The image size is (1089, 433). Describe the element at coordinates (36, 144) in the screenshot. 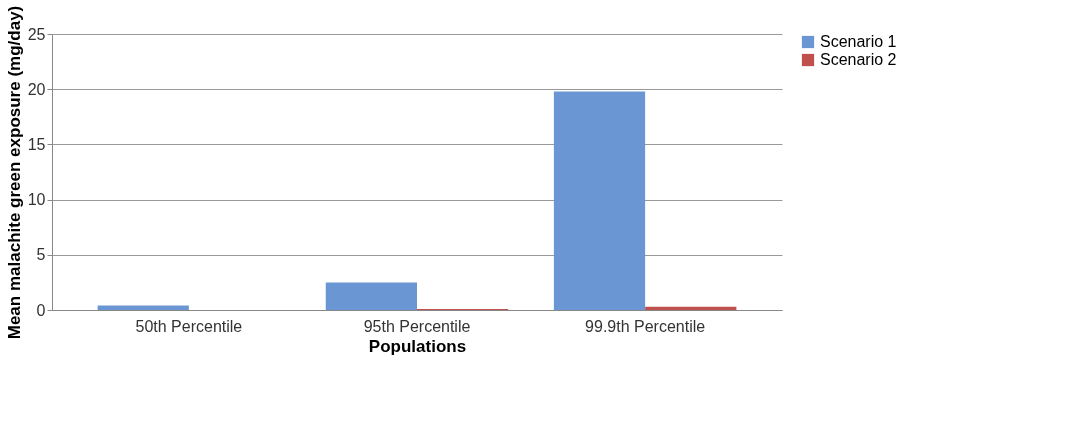

I see `y-tick-label: 15` at that location.